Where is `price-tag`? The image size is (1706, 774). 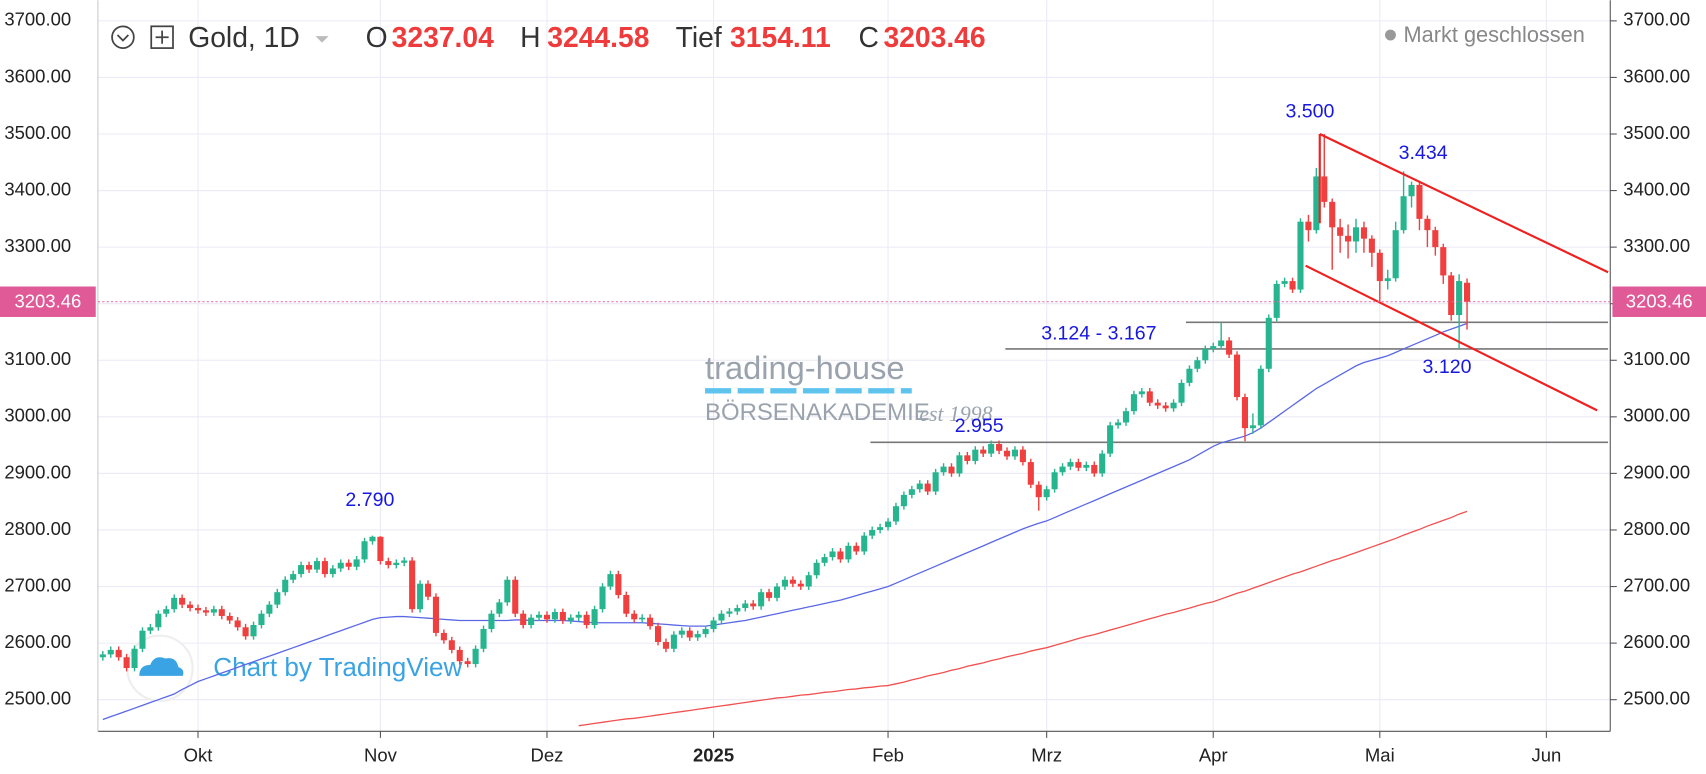 price-tag is located at coordinates (1659, 301).